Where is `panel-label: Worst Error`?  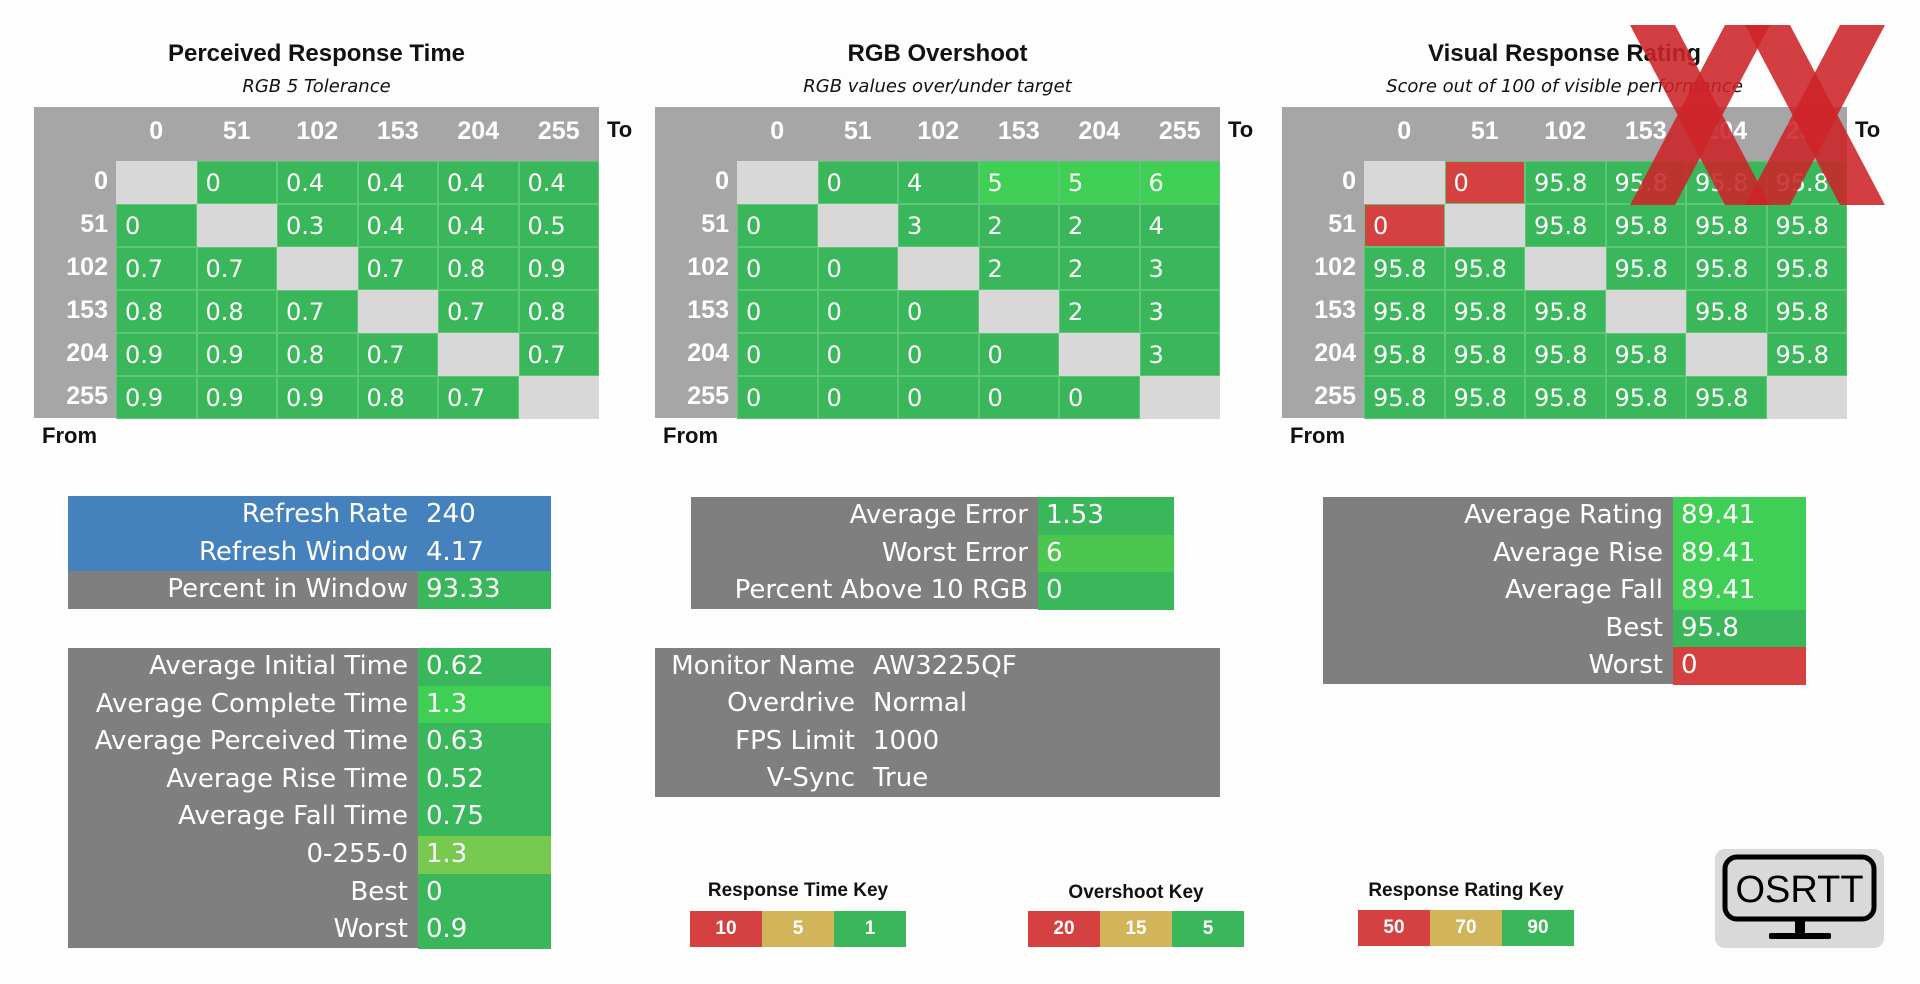 panel-label: Worst Error is located at coordinates (954, 552).